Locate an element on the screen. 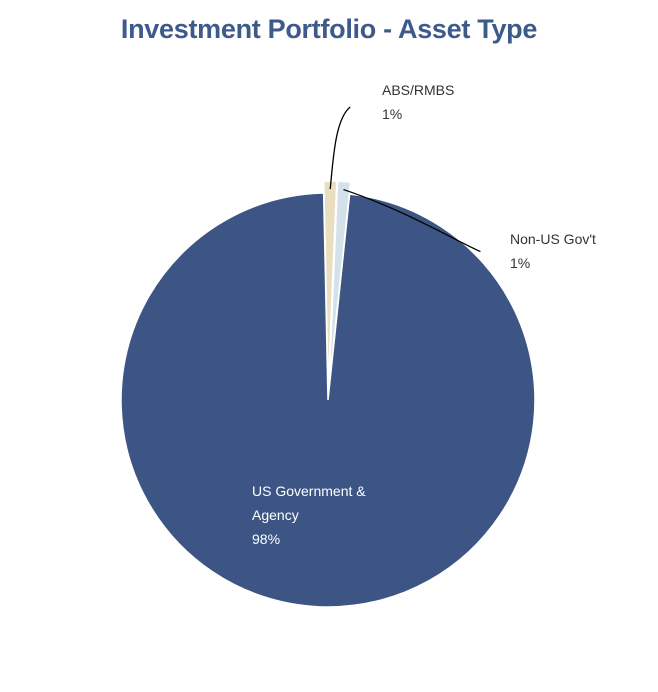  chart-title: Investment Portfolio - Asset Type is located at coordinates (329, 29).